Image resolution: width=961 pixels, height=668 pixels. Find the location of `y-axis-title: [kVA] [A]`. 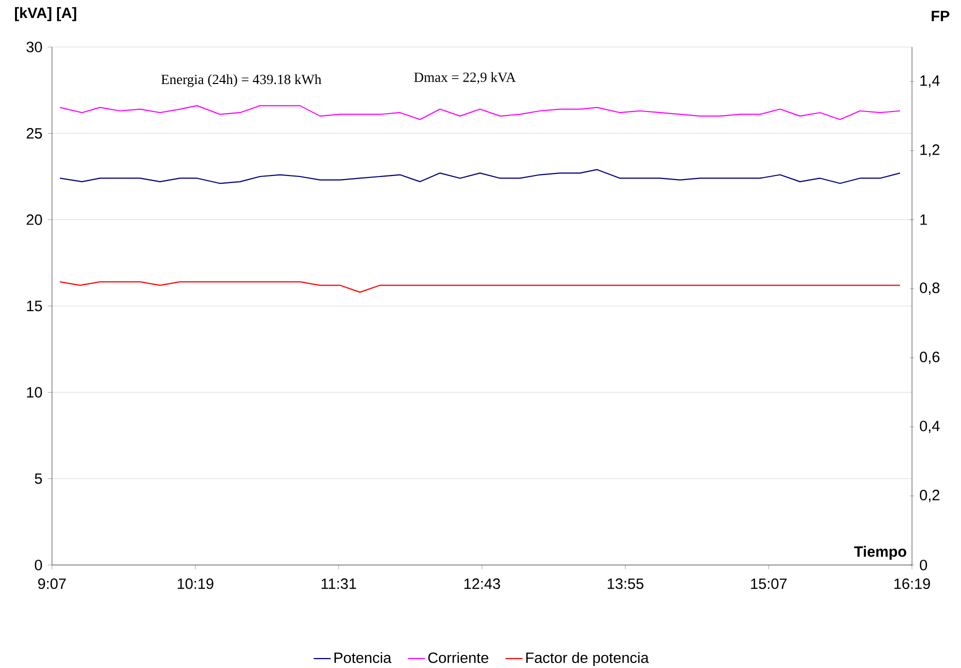

y-axis-title: [kVA] [A] is located at coordinates (45, 14).